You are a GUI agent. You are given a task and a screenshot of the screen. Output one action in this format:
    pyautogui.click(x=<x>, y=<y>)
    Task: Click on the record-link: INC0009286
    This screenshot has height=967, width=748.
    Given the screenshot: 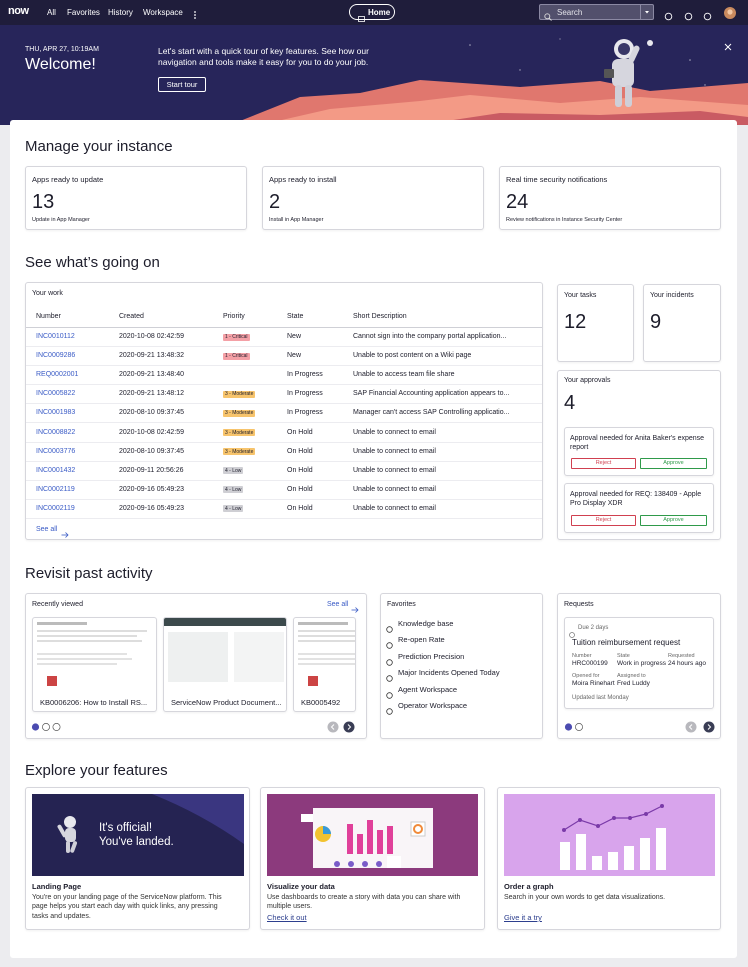 What is the action you would take?
    pyautogui.click(x=56, y=356)
    